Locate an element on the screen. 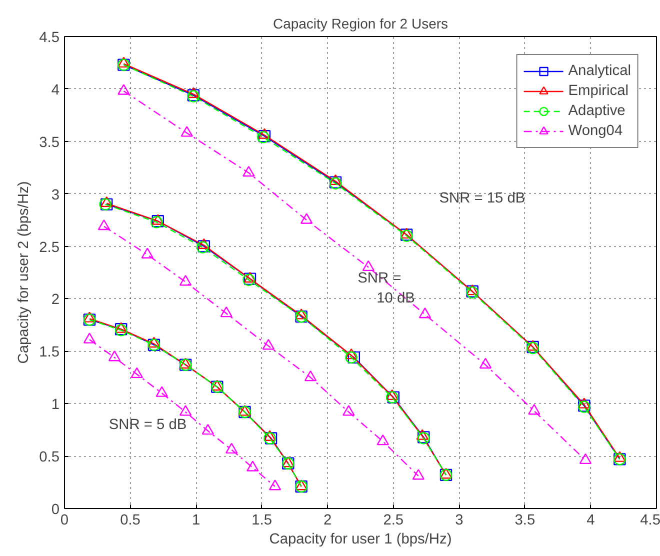 The image size is (660, 556). x-tick-label: 3.5 is located at coordinates (525, 520).